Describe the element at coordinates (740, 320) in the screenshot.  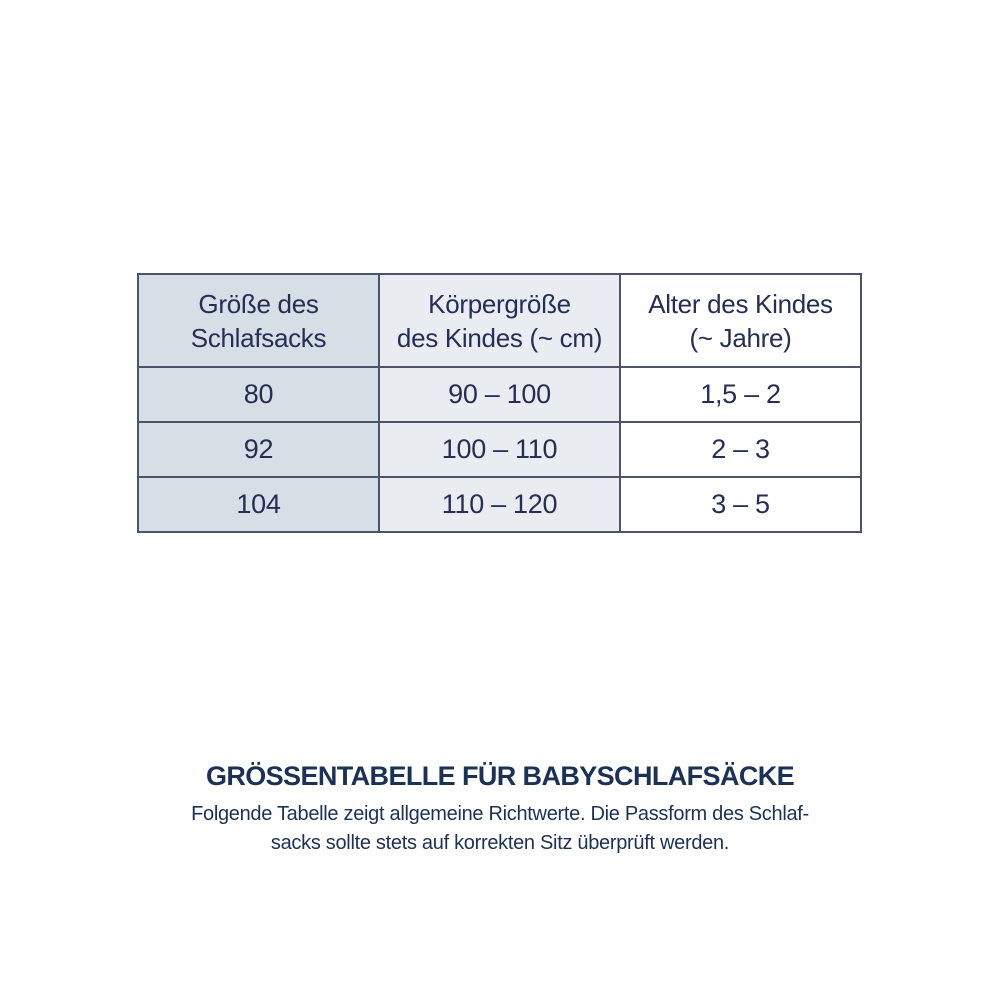
I see `col-header-alter: Alter des Kindes (~ Jahre)` at that location.